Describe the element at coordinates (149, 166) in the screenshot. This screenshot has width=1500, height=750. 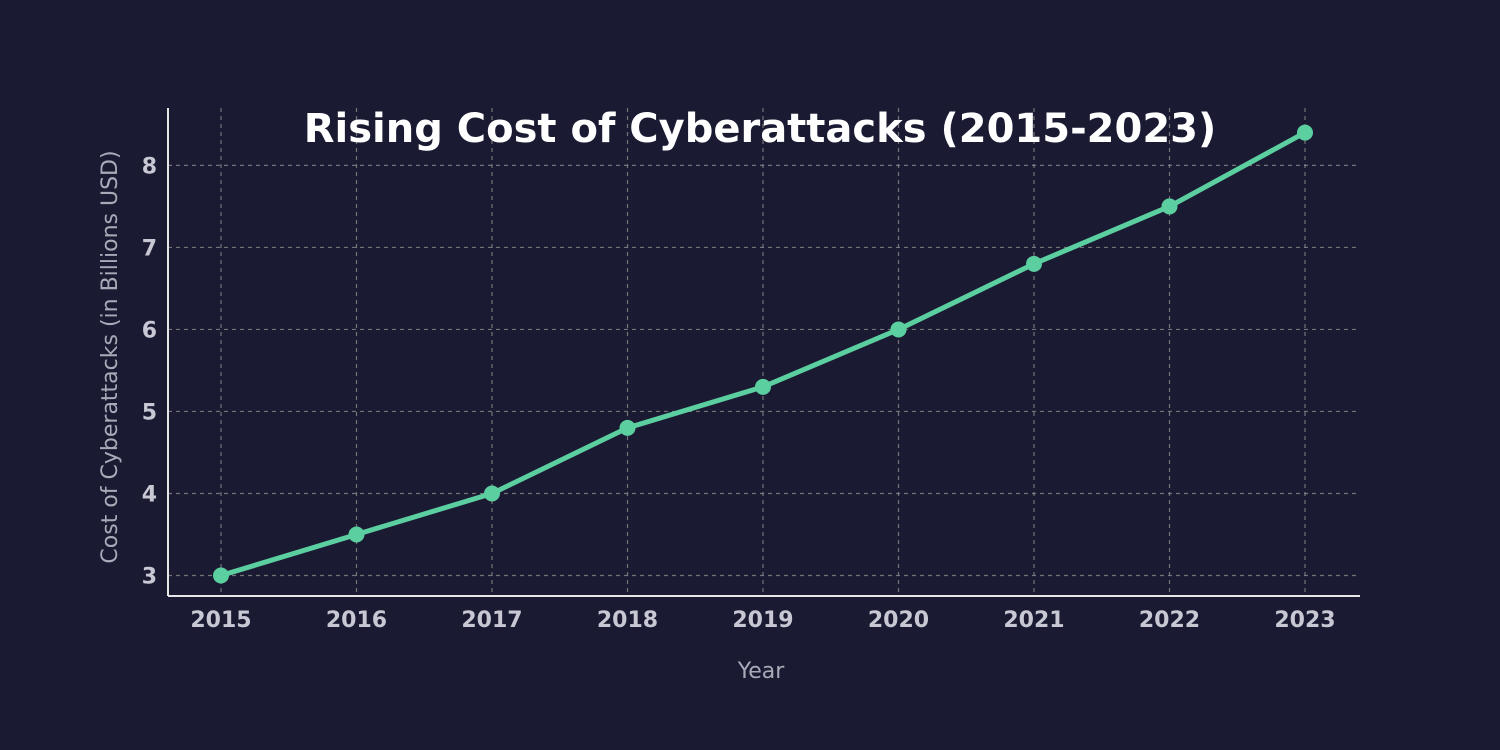
I see `y-tick-label: 8` at that location.